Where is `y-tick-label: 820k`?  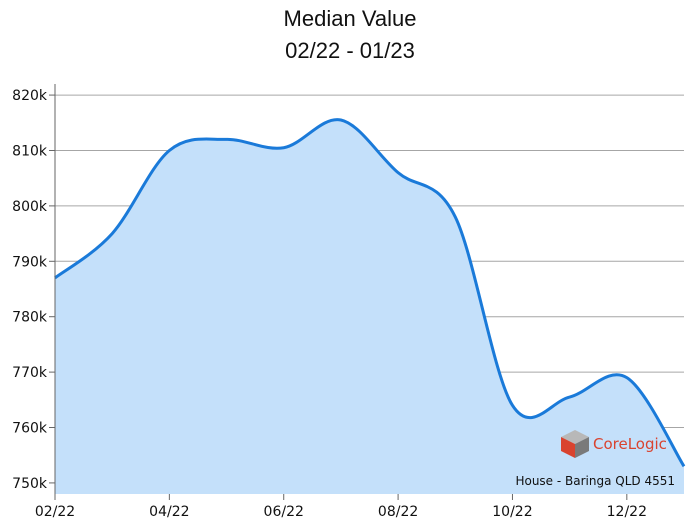
y-tick-label: 820k is located at coordinates (30, 96).